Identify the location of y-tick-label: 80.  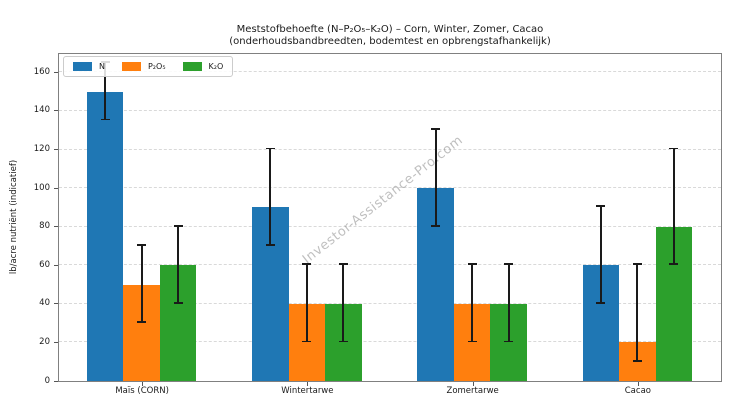
(44, 226).